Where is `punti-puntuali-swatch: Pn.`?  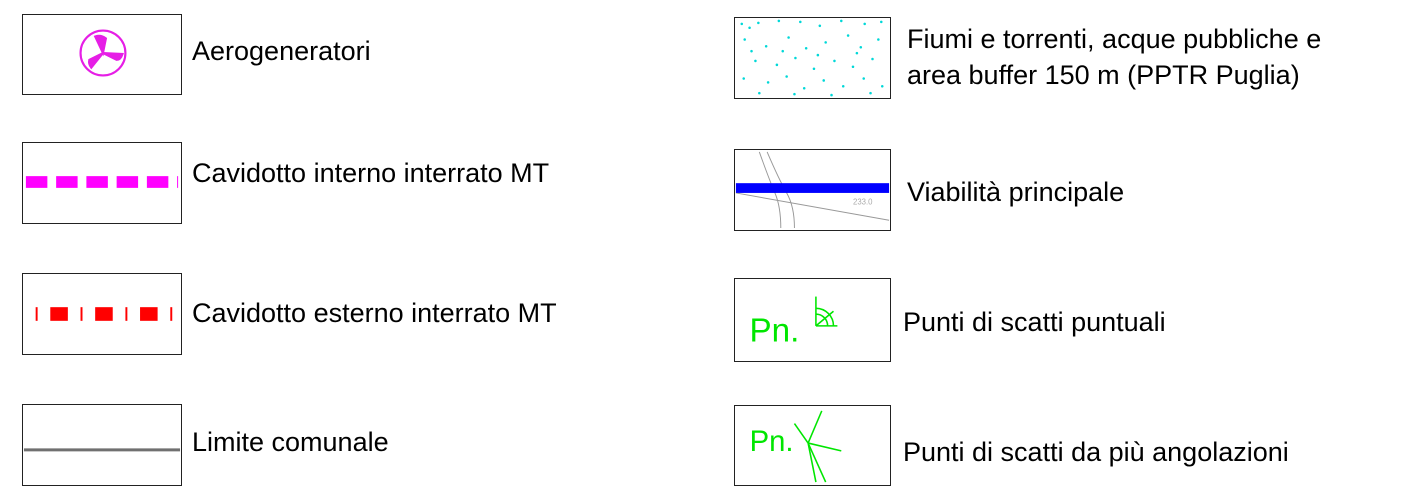 punti-puntuali-swatch: Pn. is located at coordinates (812, 320).